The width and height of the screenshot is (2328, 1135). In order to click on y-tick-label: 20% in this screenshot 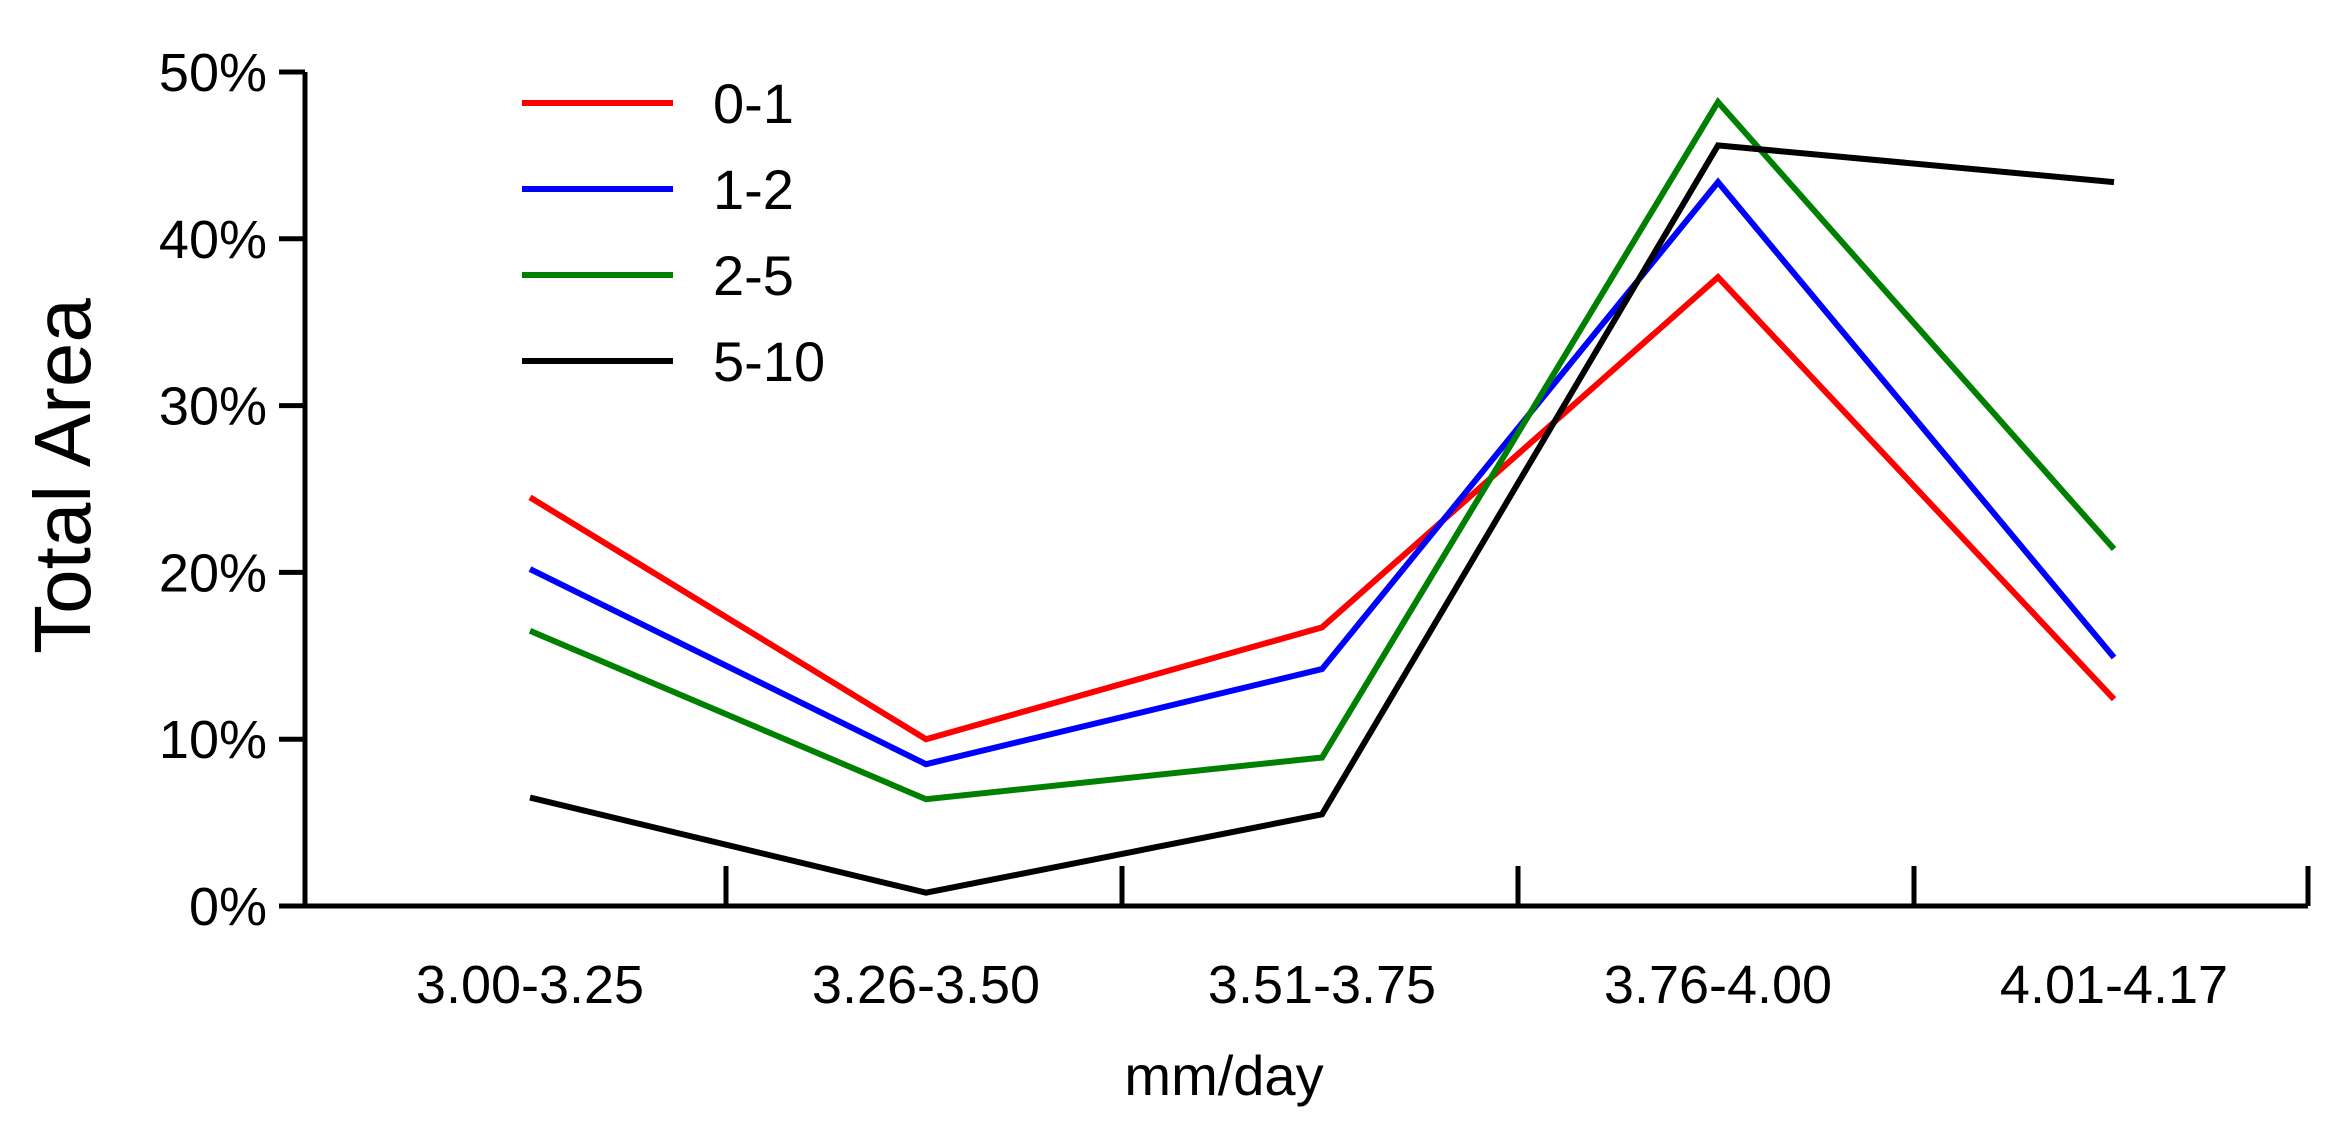, I will do `click(213, 573)`.